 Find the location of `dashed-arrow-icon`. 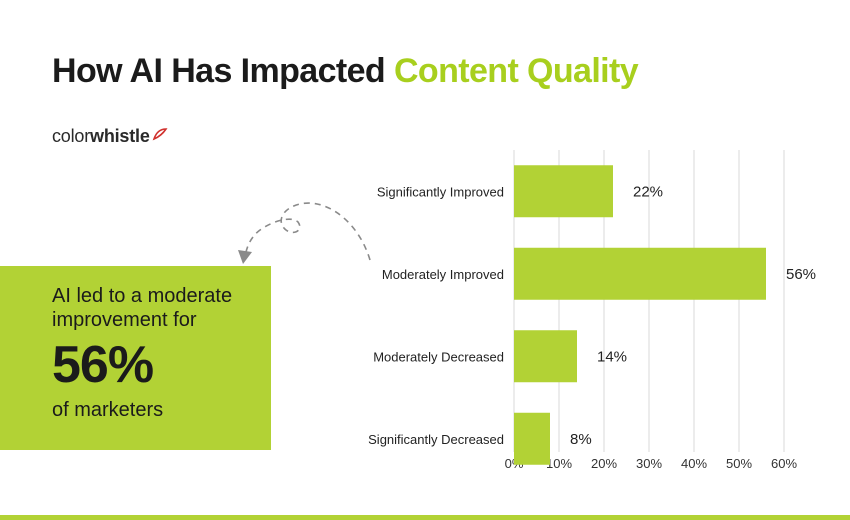

dashed-arrow-icon is located at coordinates (304, 233).